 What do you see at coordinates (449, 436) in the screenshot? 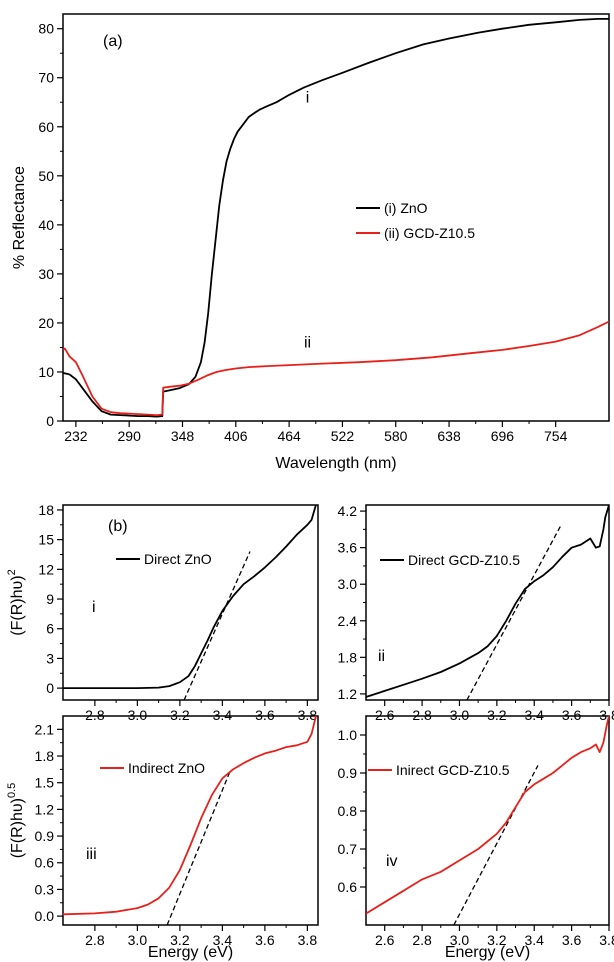
I see `x-tick-label-a: 638` at bounding box center [449, 436].